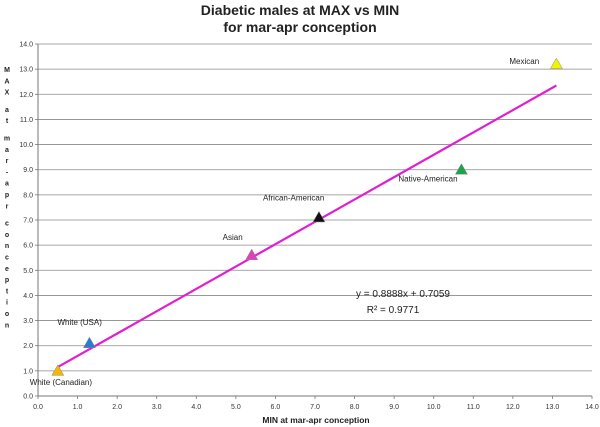 The height and width of the screenshot is (427, 600). Describe the element at coordinates (7, 303) in the screenshot. I see `y-axis-label-letter: i` at that location.